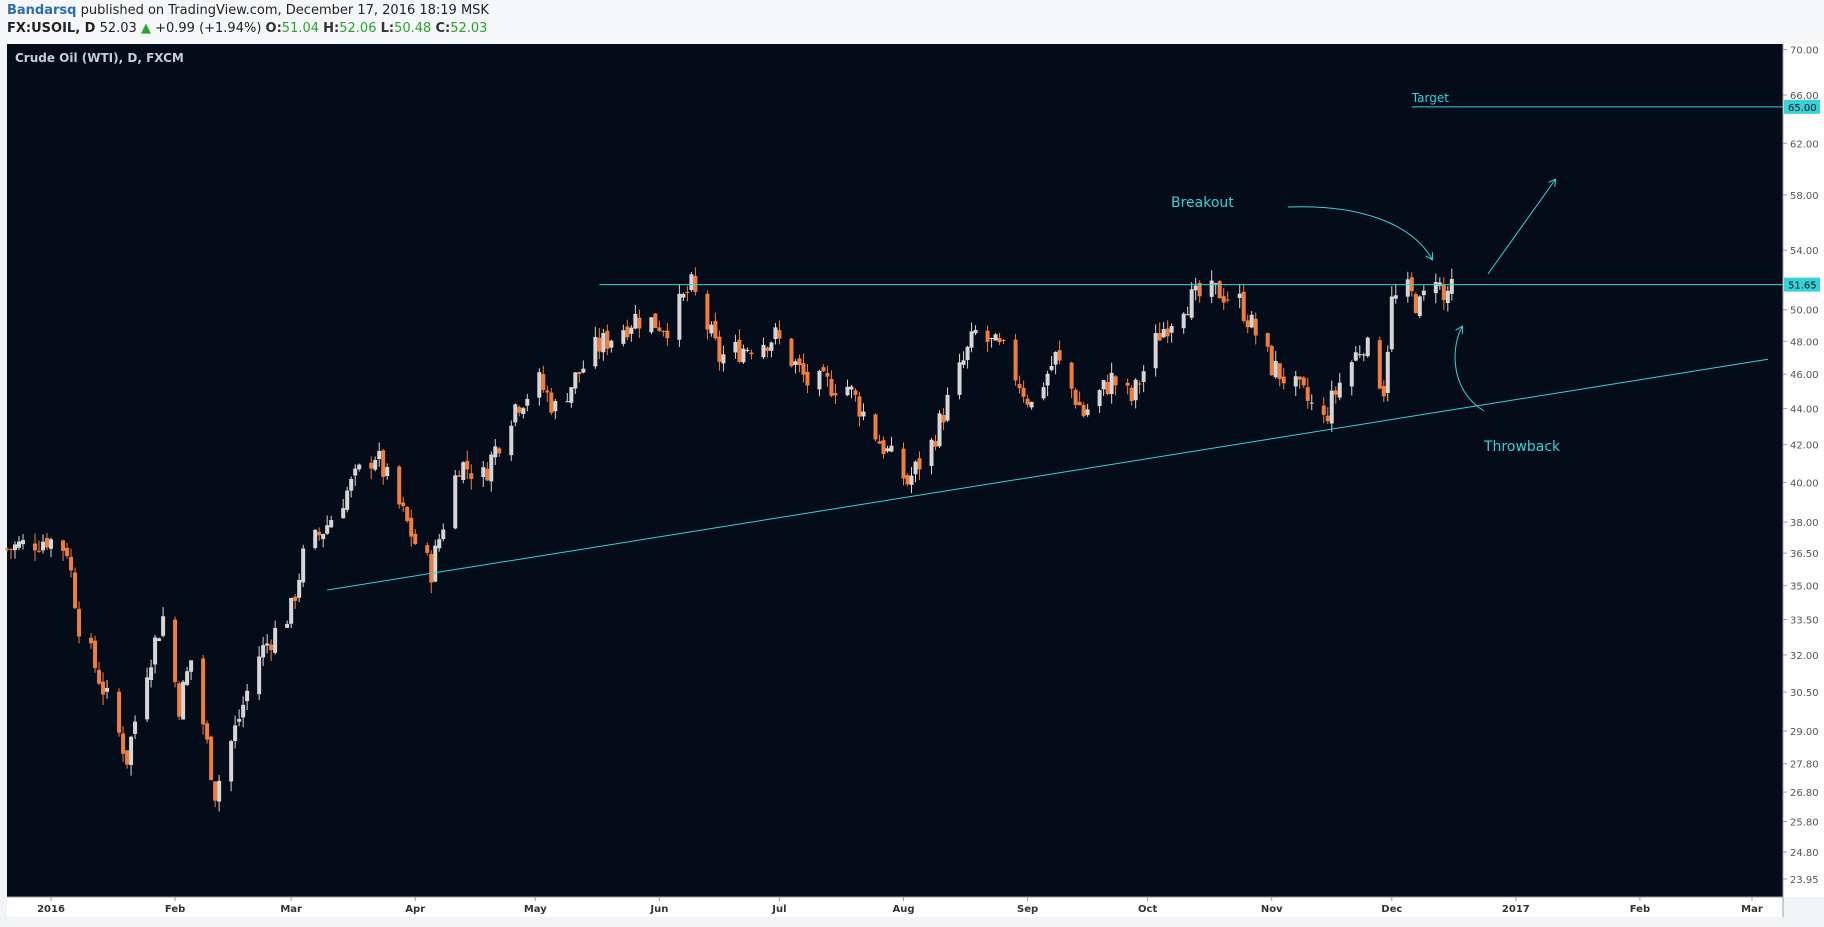  What do you see at coordinates (1804, 196) in the screenshot?
I see `y-tick-label: 58.00` at bounding box center [1804, 196].